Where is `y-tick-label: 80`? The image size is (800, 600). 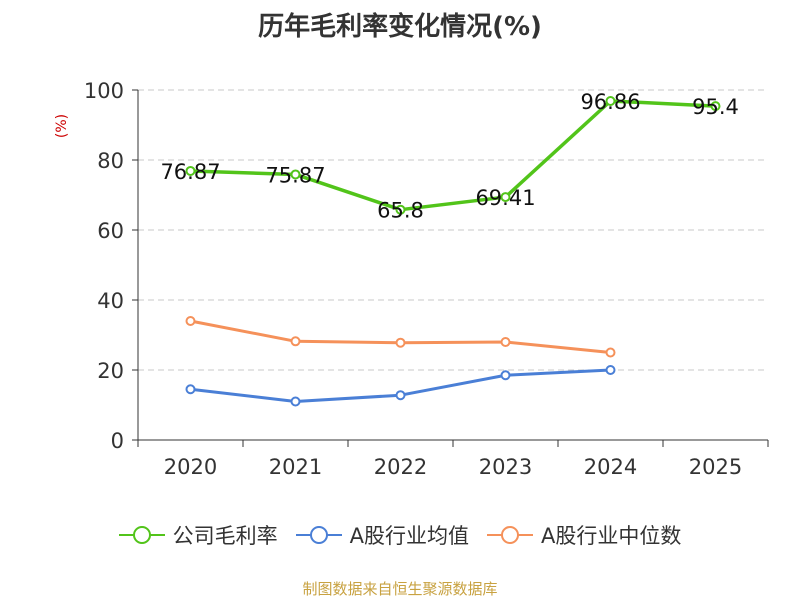 y-tick-label: 80 is located at coordinates (110, 161).